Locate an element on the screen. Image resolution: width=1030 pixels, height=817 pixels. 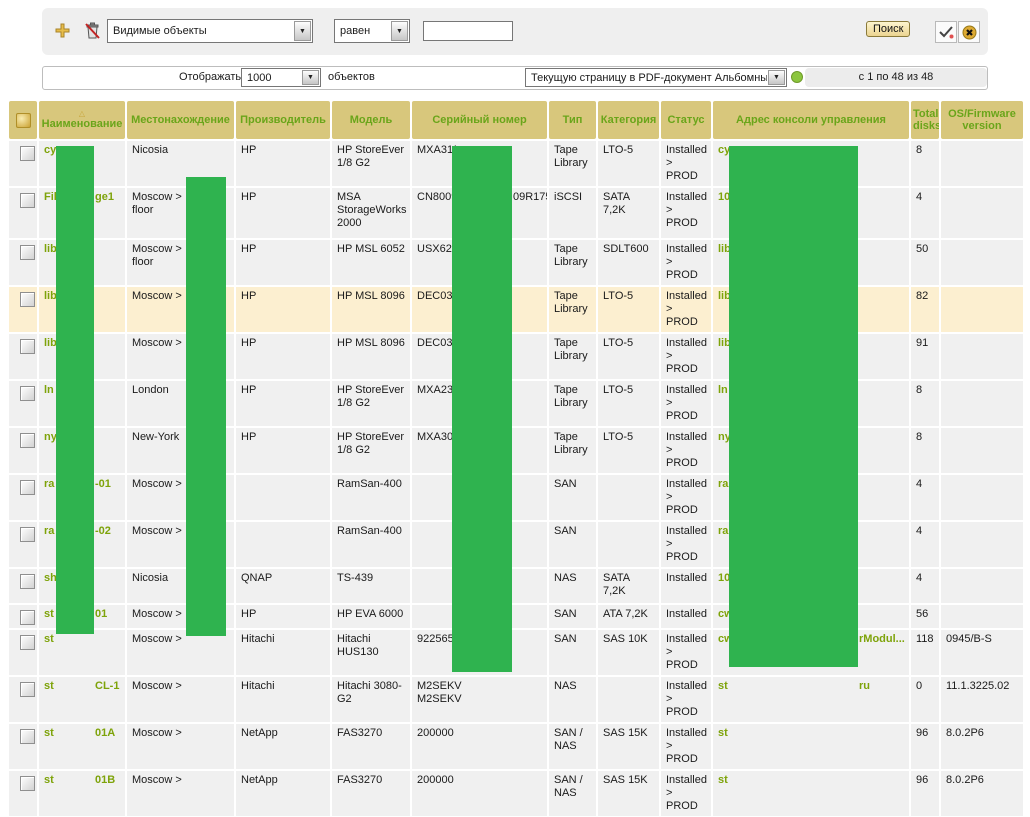
cell-status: Installed > PROD is located at coordinates (686, 450).